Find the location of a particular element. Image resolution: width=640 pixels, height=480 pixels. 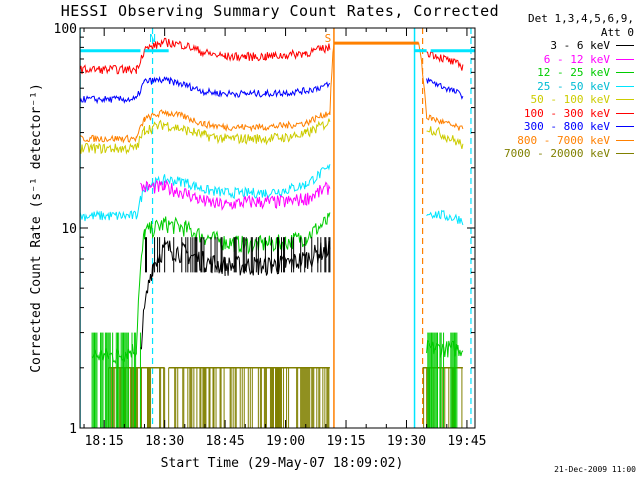

y-tick-label: 10 is located at coordinates (69, 229).